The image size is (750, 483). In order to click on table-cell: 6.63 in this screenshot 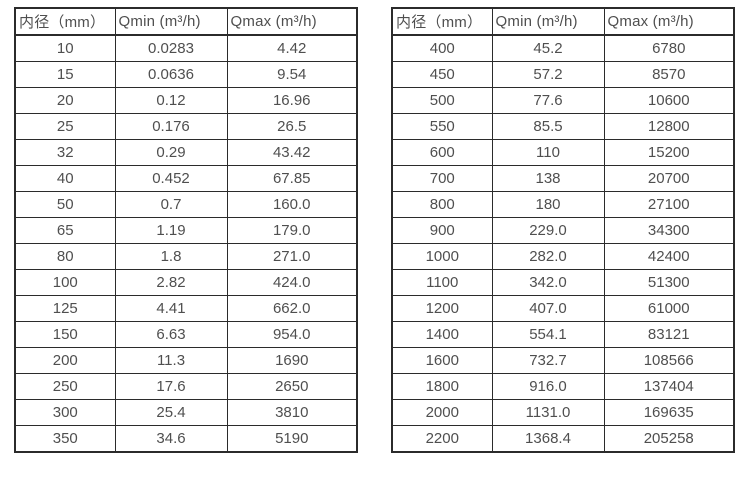, I will do `click(171, 334)`.